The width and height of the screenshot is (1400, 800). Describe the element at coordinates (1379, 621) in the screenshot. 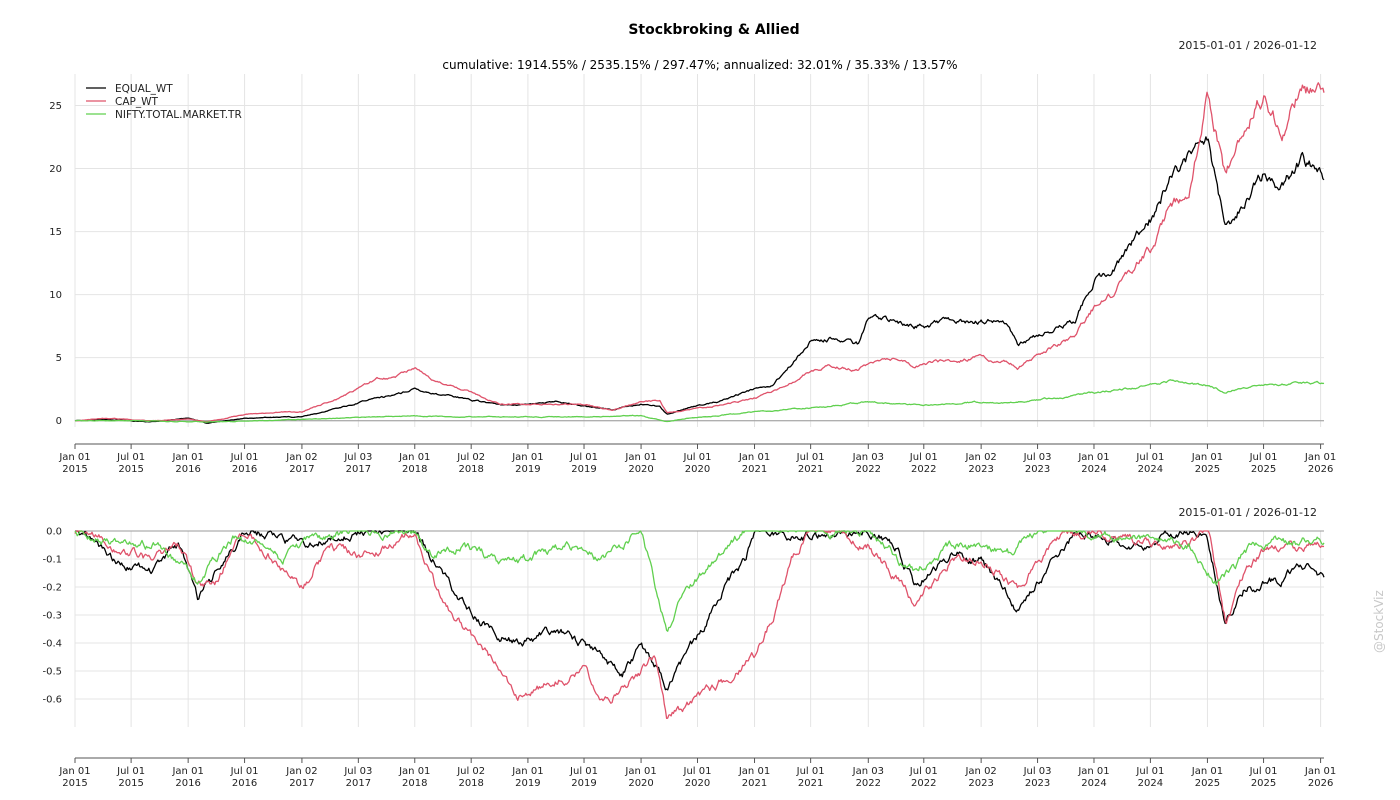

I see `watermark: @StockViz` at that location.